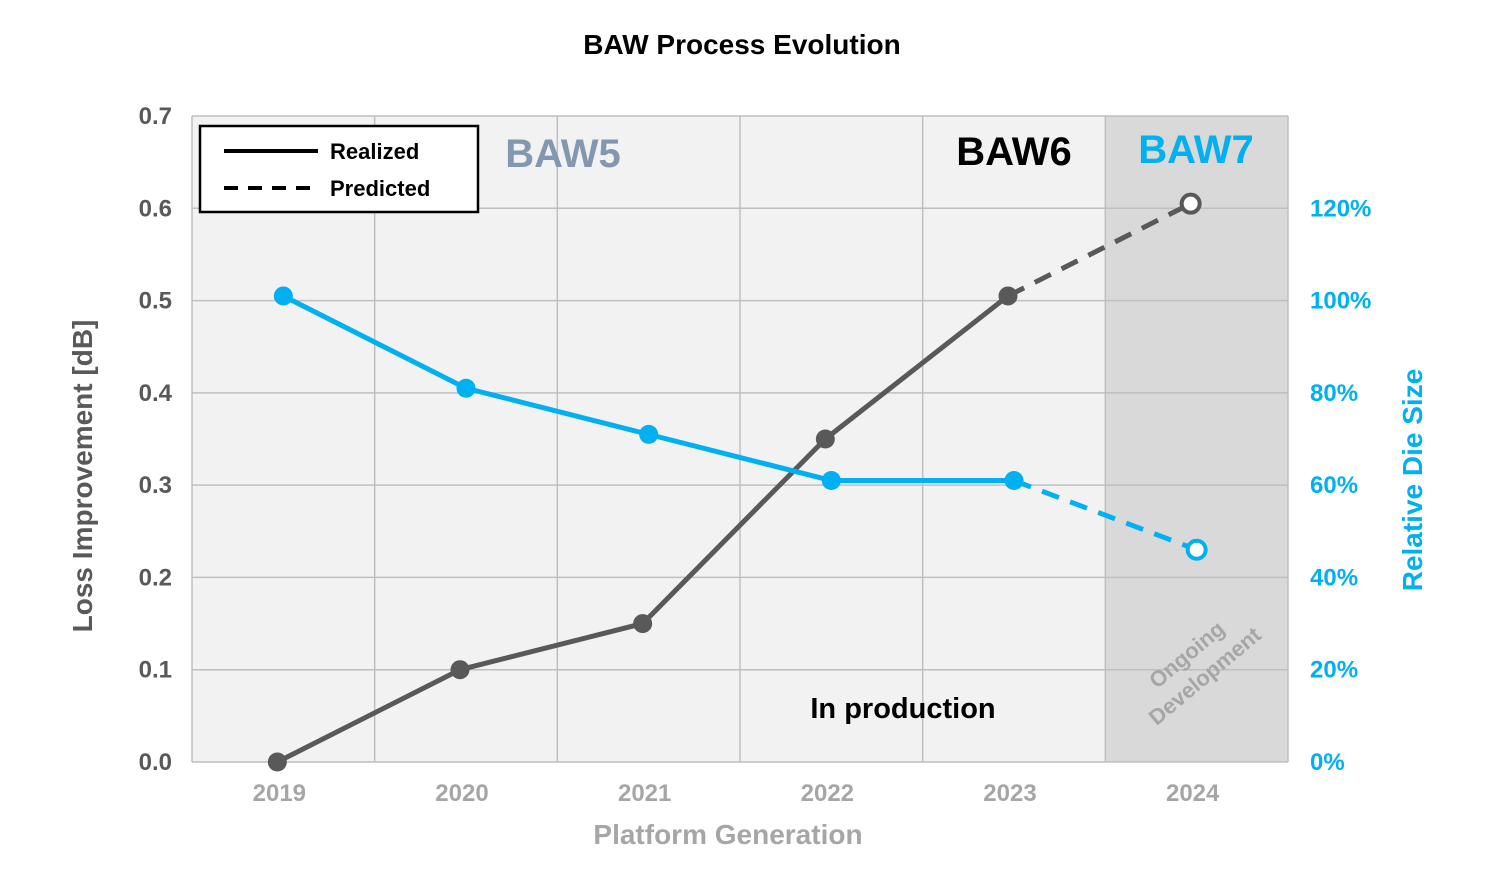  I want to click on y-tick-label: 0.1, so click(155, 670).